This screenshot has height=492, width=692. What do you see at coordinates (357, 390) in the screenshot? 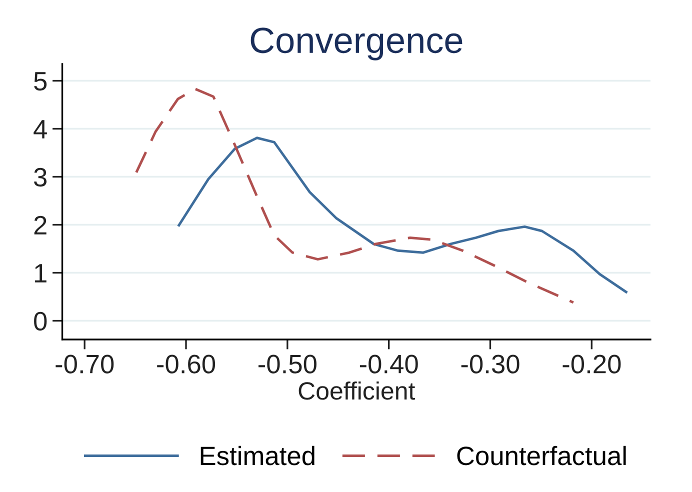
I see `x-axis-title: Coefficient` at bounding box center [357, 390].